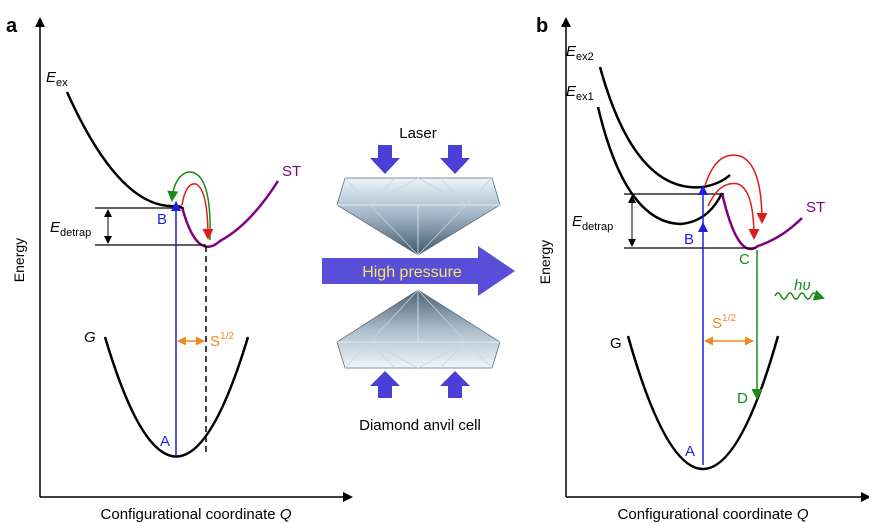 This screenshot has width=869, height=523. I want to click on cell-label: Diamond anvil cell, so click(420, 425).